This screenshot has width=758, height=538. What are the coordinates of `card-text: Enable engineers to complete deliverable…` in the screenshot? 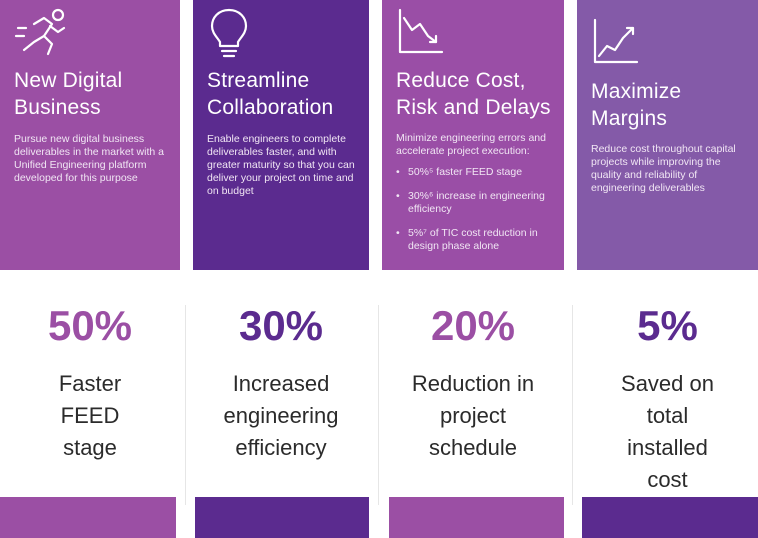 It's located at (281, 165).